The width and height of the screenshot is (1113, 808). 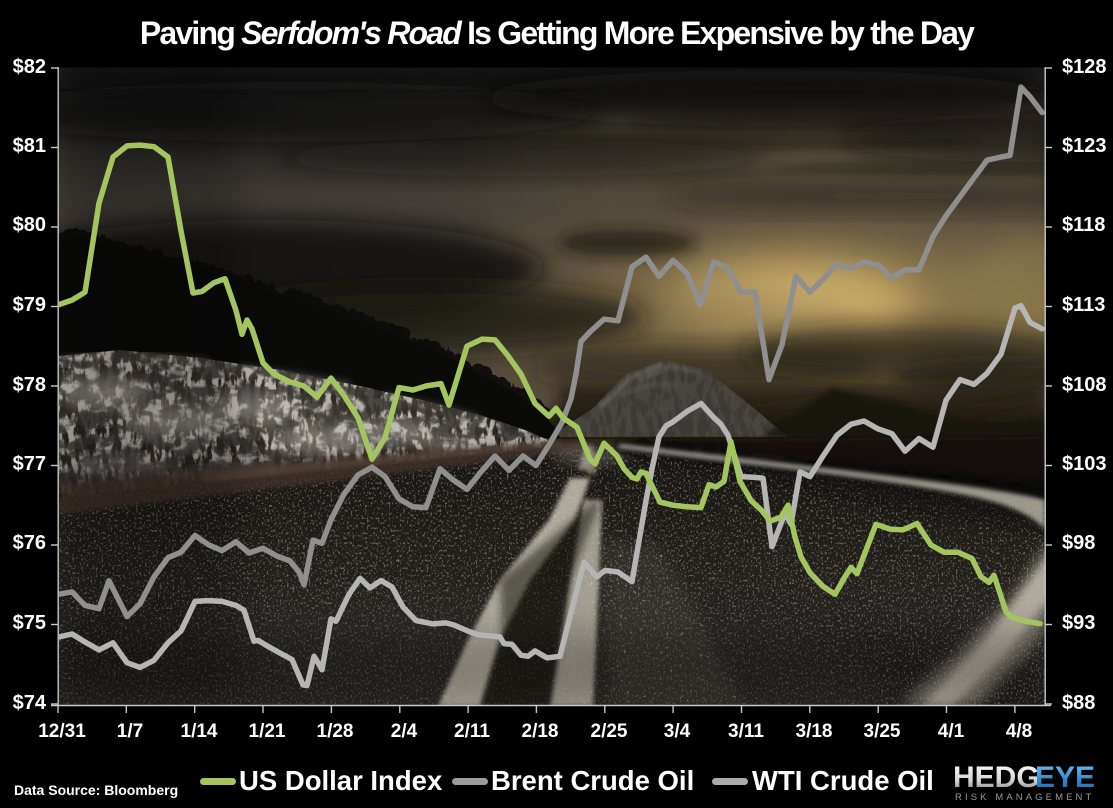 What do you see at coordinates (996, 777) in the screenshot?
I see `svg-text: HEDG` at bounding box center [996, 777].